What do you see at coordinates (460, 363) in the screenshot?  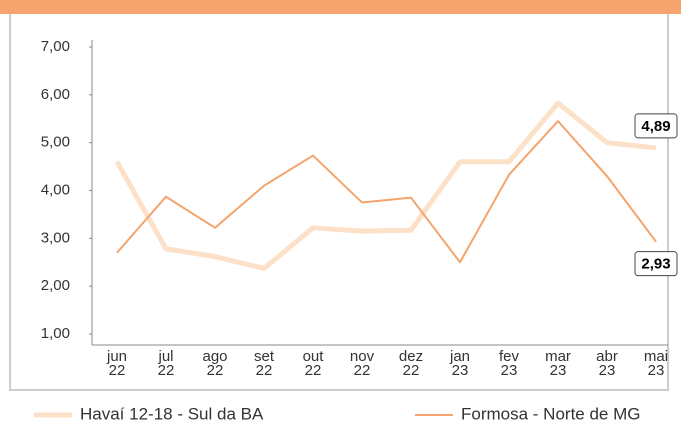 I see `x-tick-label: jan 23` at bounding box center [460, 363].